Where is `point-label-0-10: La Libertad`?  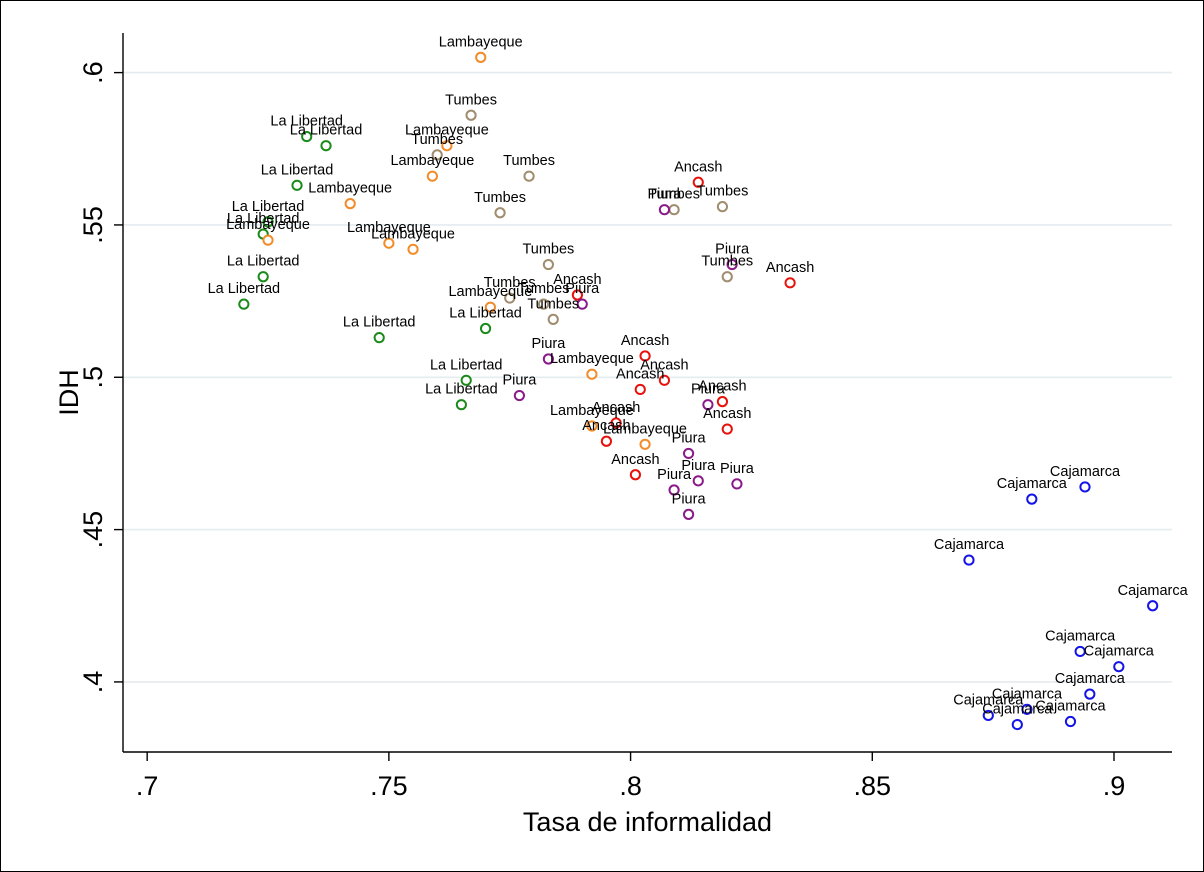 point-label-0-10: La Libertad is located at coordinates (461, 390).